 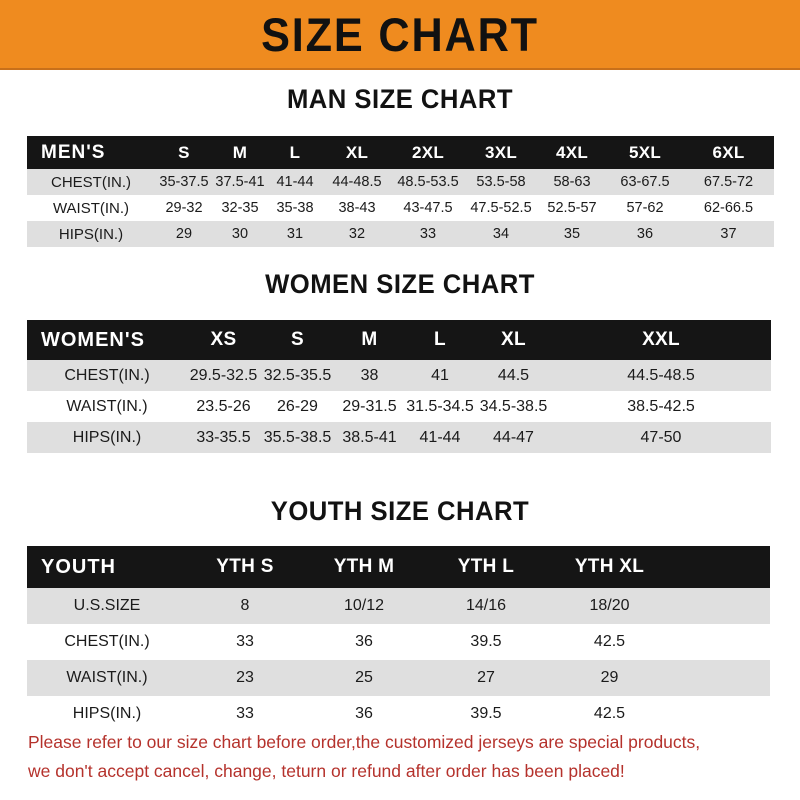 What do you see at coordinates (357, 152) in the screenshot?
I see `men-col-3: XL` at bounding box center [357, 152].